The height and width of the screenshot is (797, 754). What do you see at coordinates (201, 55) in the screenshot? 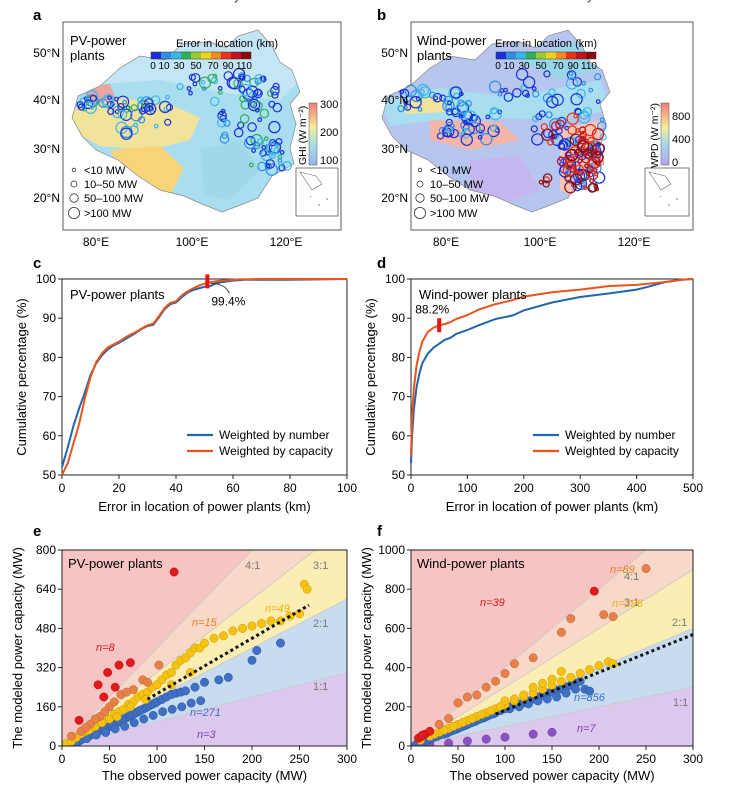
I see `error-bar-a-frame` at bounding box center [201, 55].